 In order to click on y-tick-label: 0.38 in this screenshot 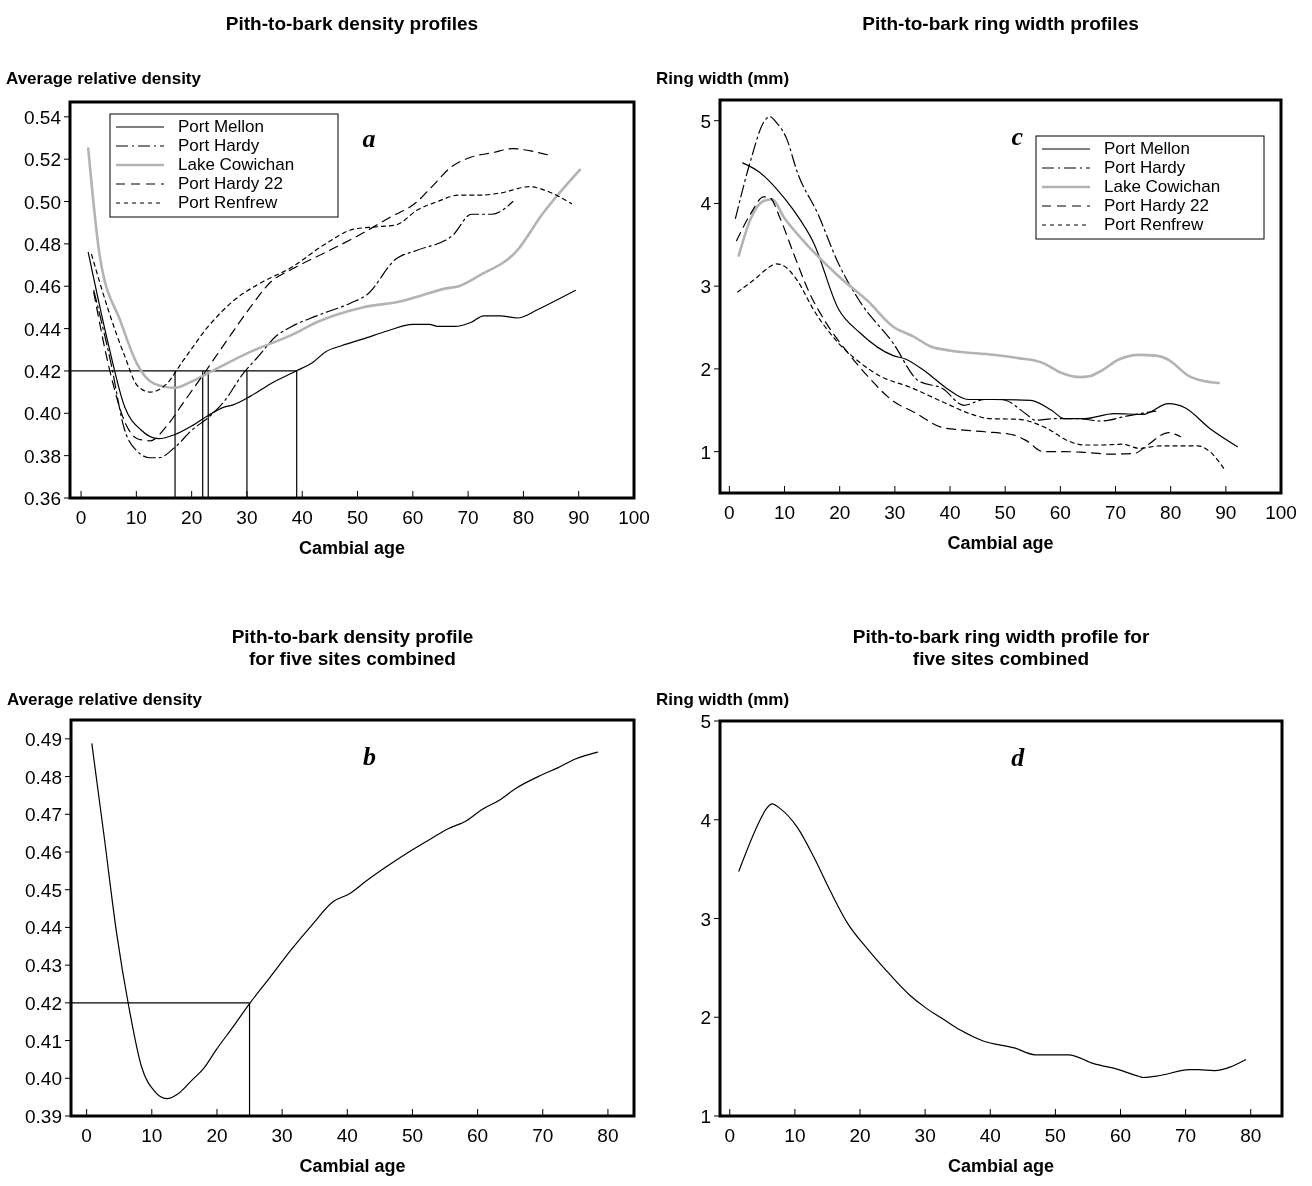, I will do `click(42, 456)`.